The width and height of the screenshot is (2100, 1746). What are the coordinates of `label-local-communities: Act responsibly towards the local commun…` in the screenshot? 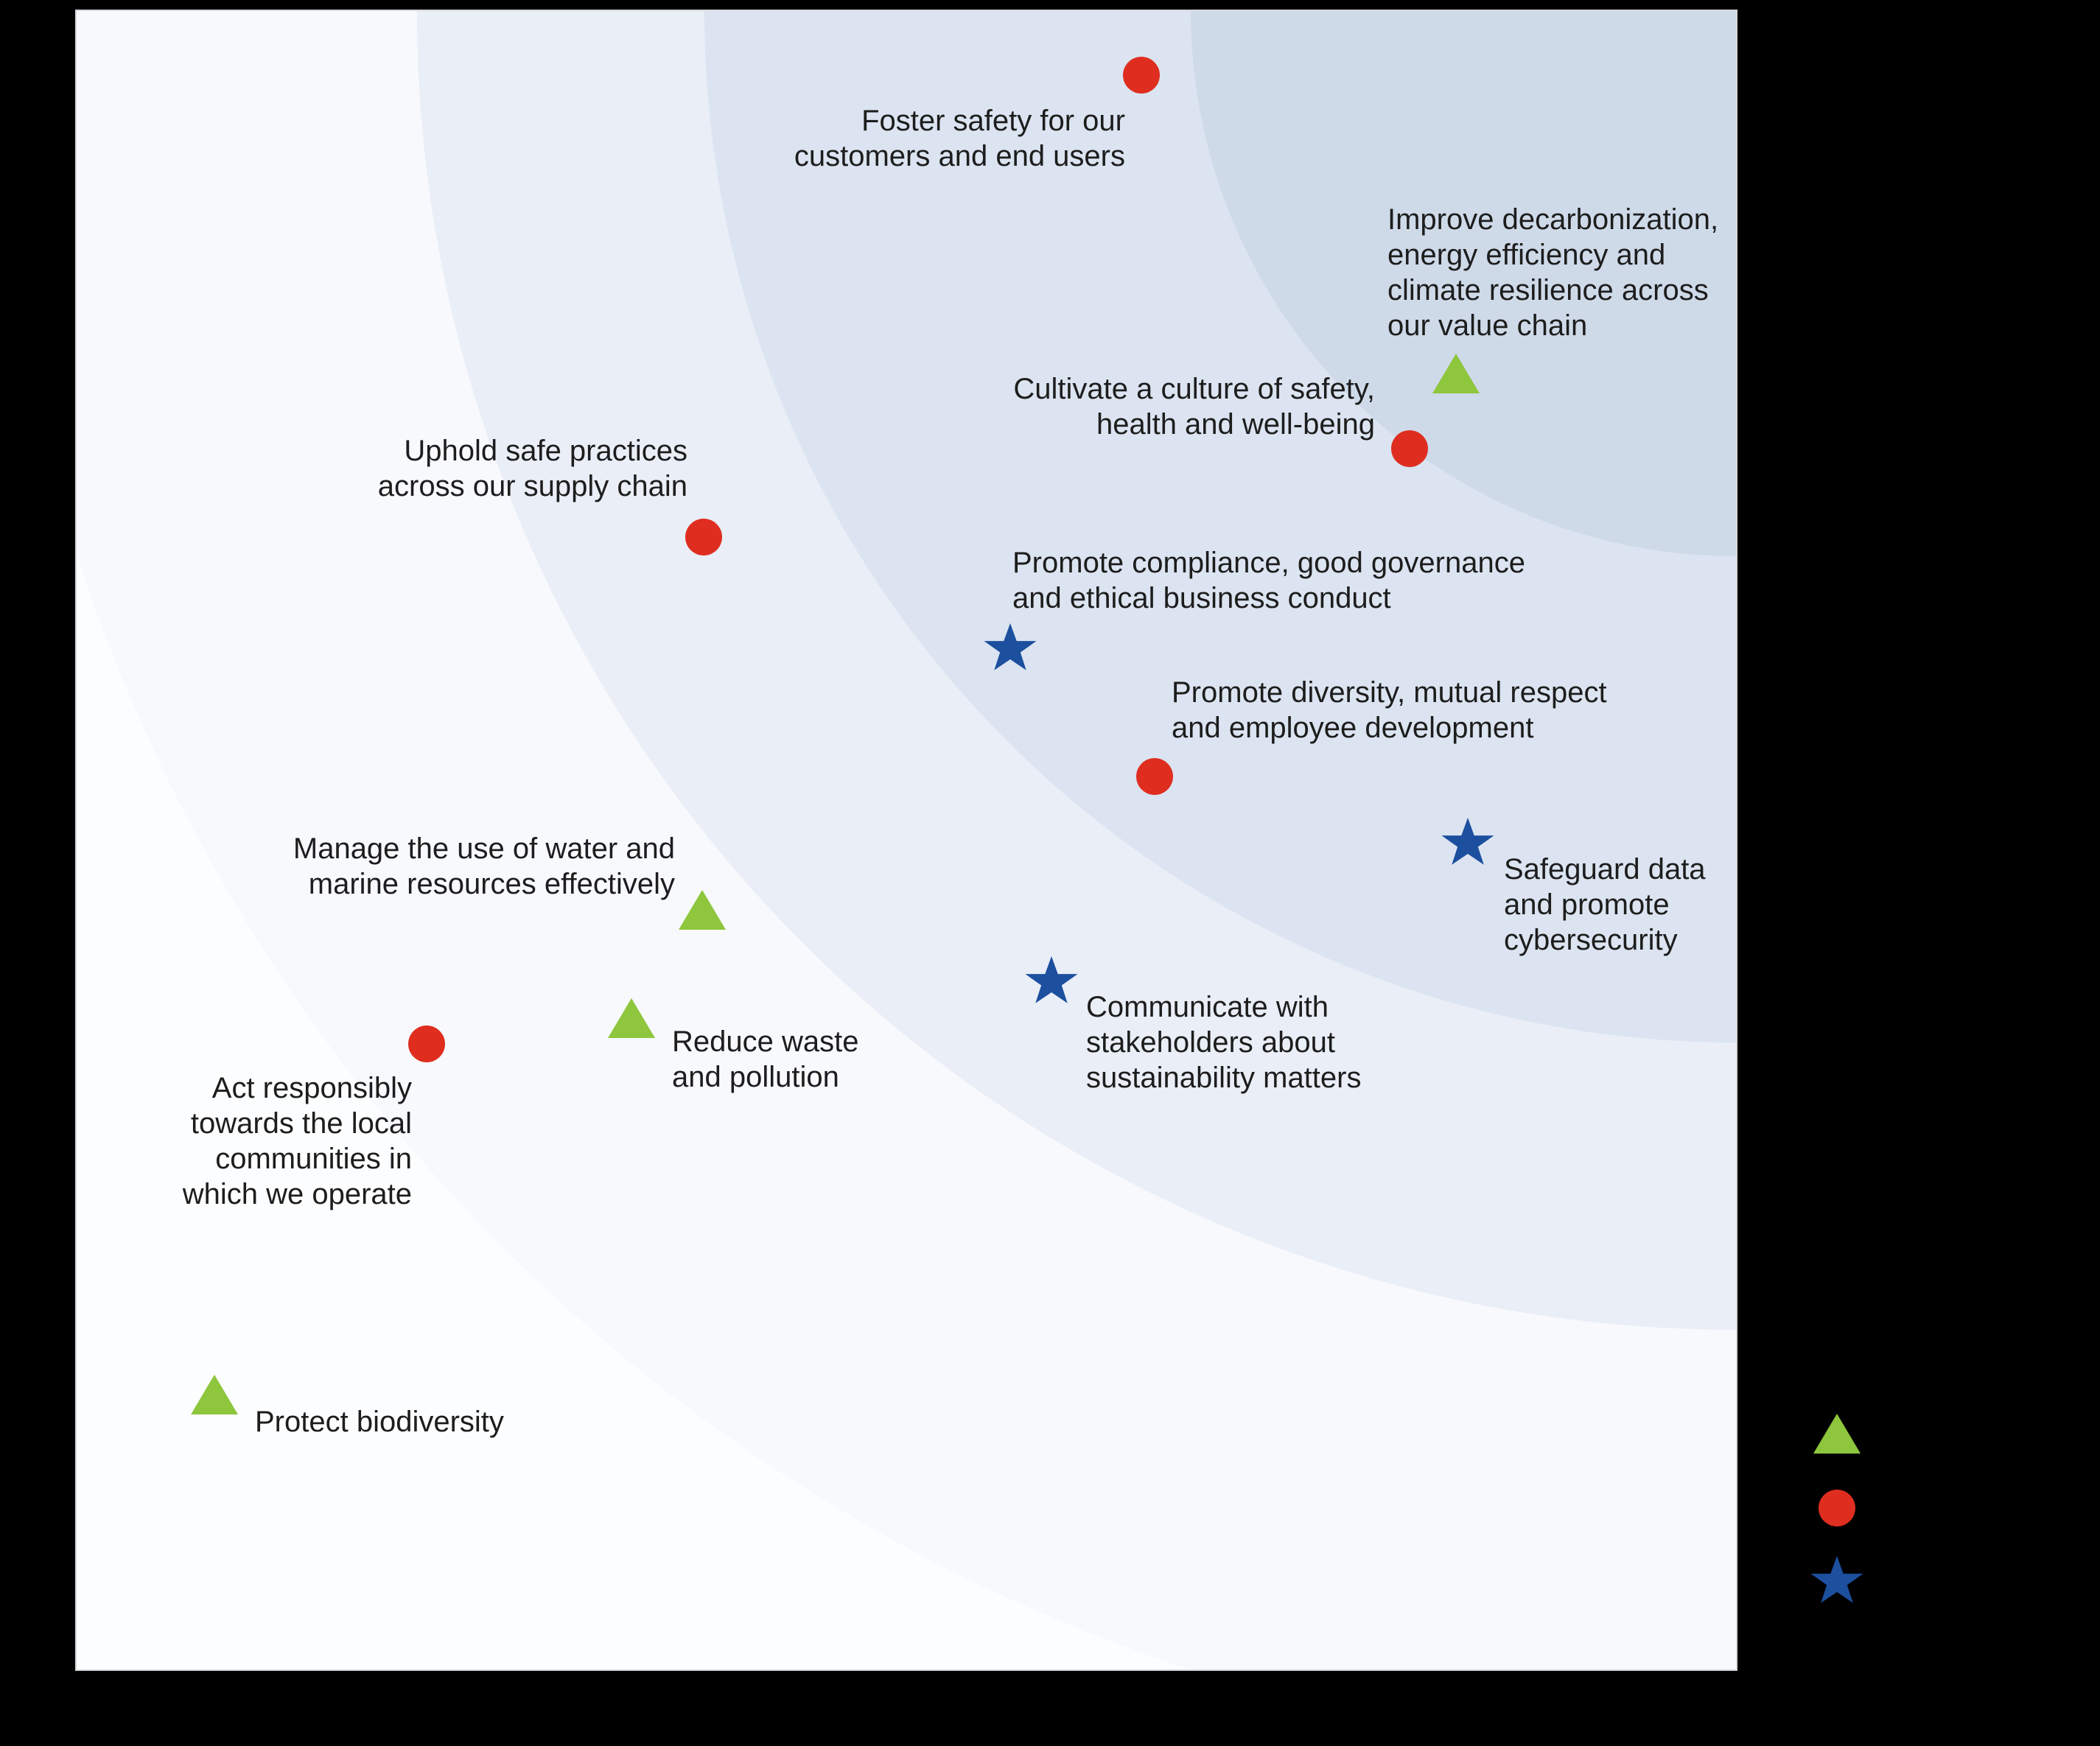 It's located at (297, 1141).